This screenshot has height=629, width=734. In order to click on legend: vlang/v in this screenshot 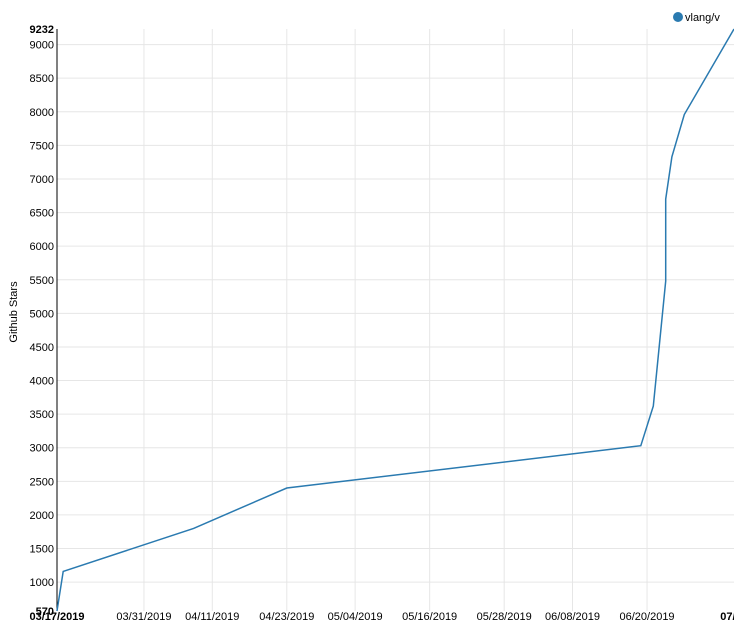, I will do `click(696, 18)`.